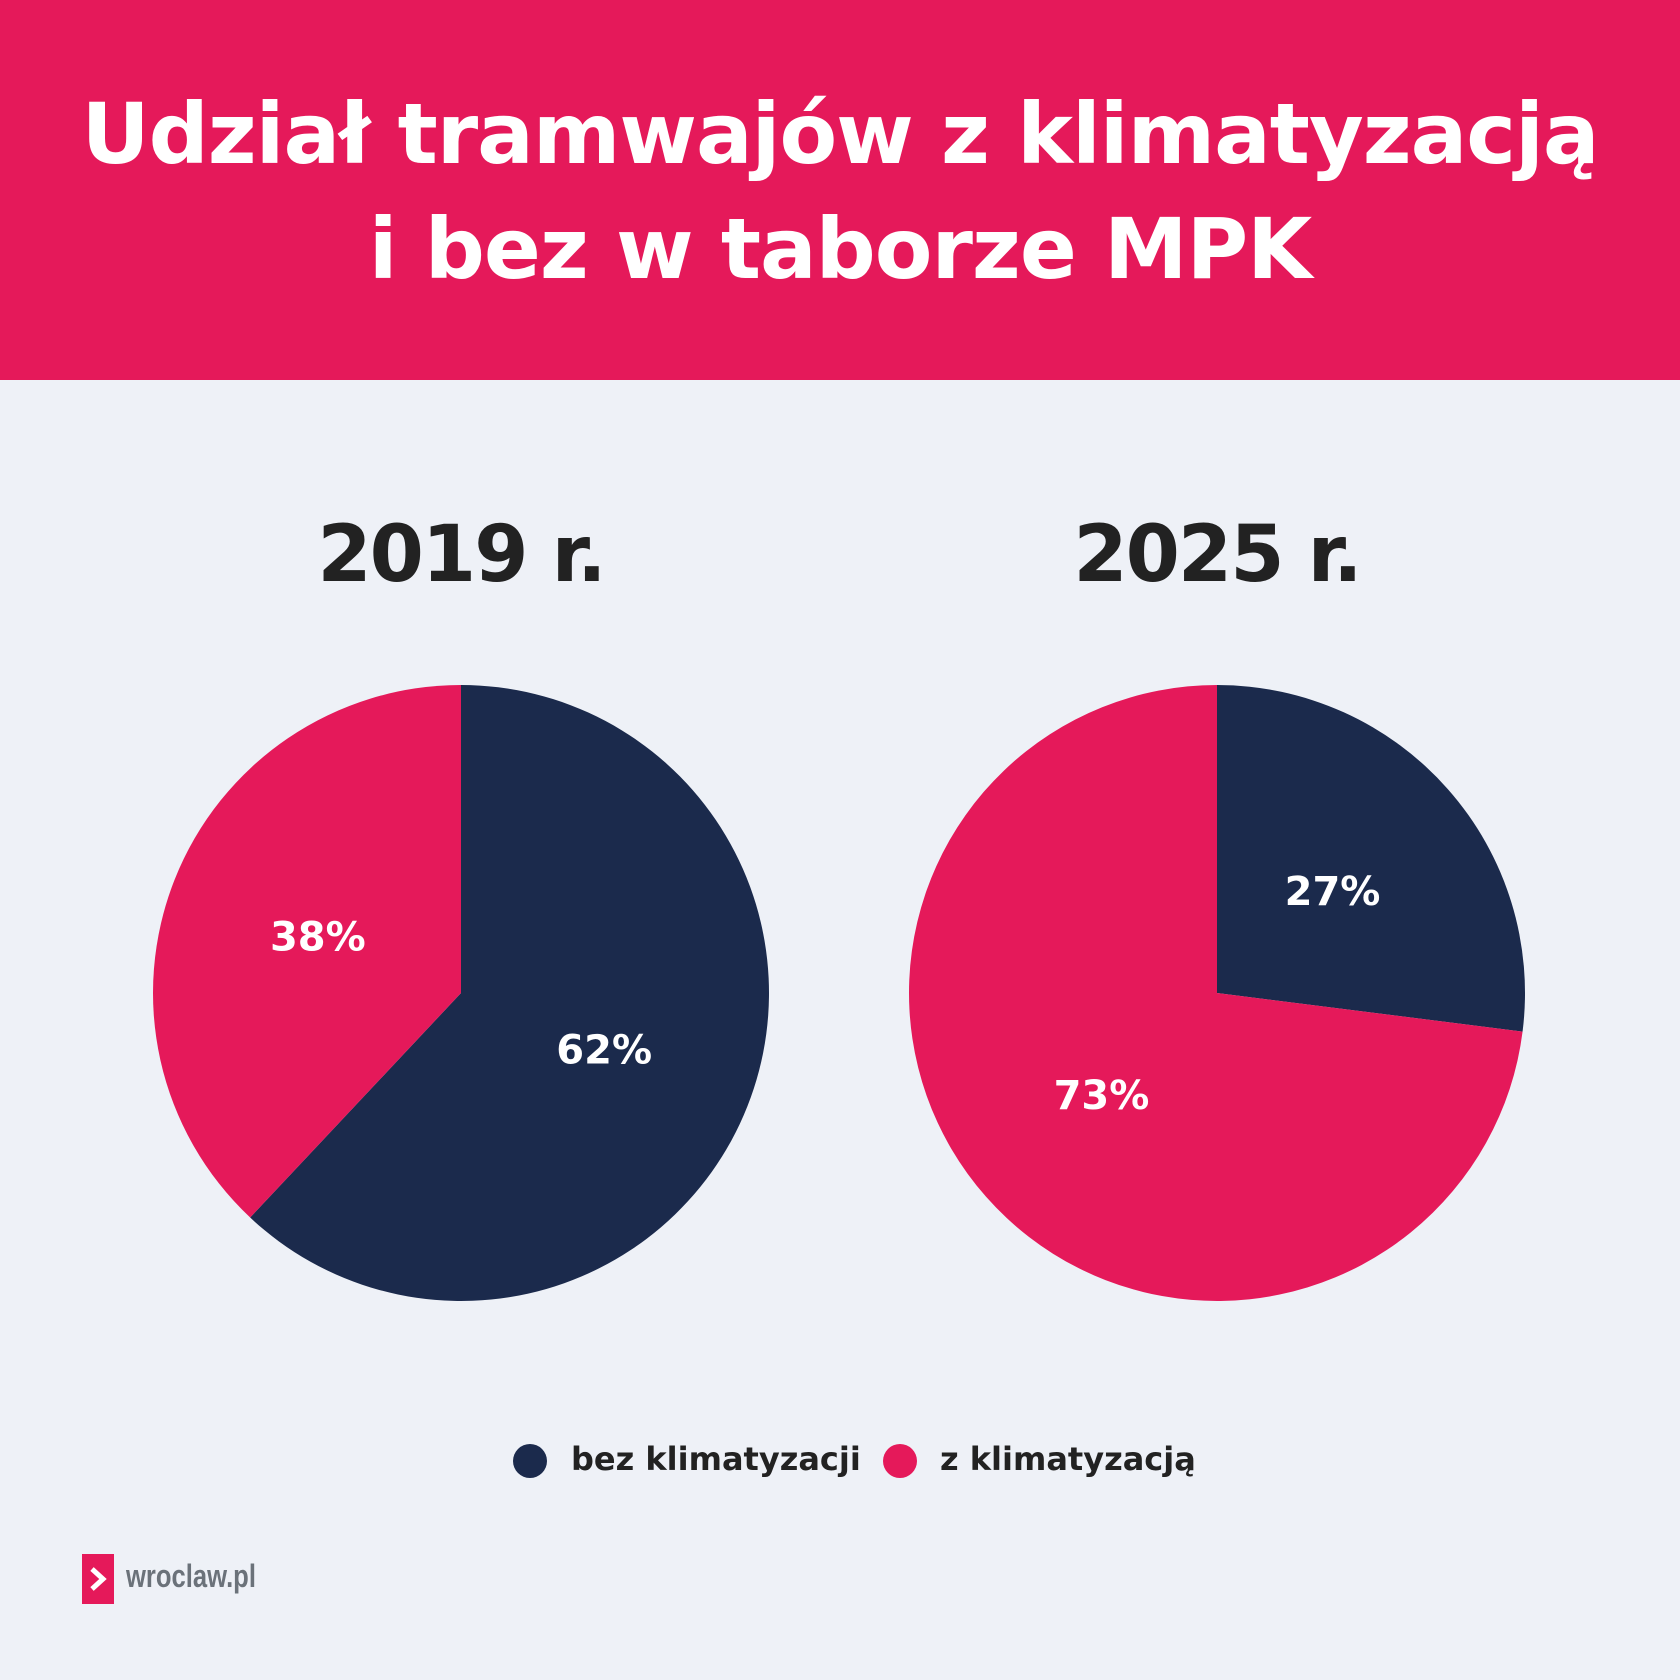 The height and width of the screenshot is (1680, 1680). What do you see at coordinates (1102, 1096) in the screenshot?
I see `slice-data-label: 73%` at bounding box center [1102, 1096].